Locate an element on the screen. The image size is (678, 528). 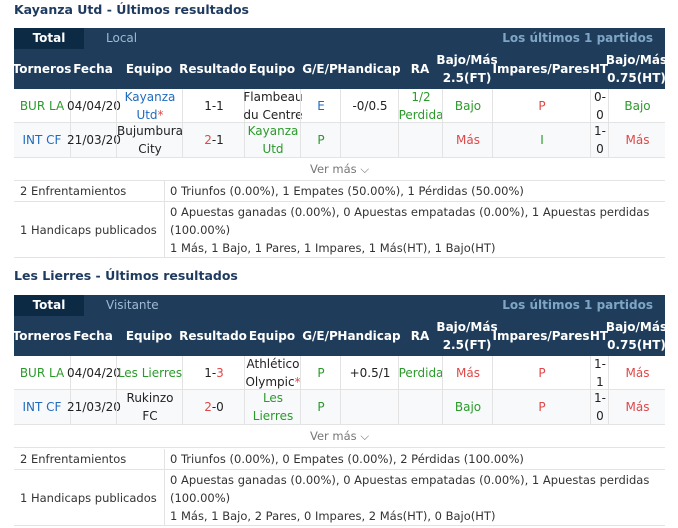
col-impares-pares: Impares/Pares is located at coordinates (541, 336).